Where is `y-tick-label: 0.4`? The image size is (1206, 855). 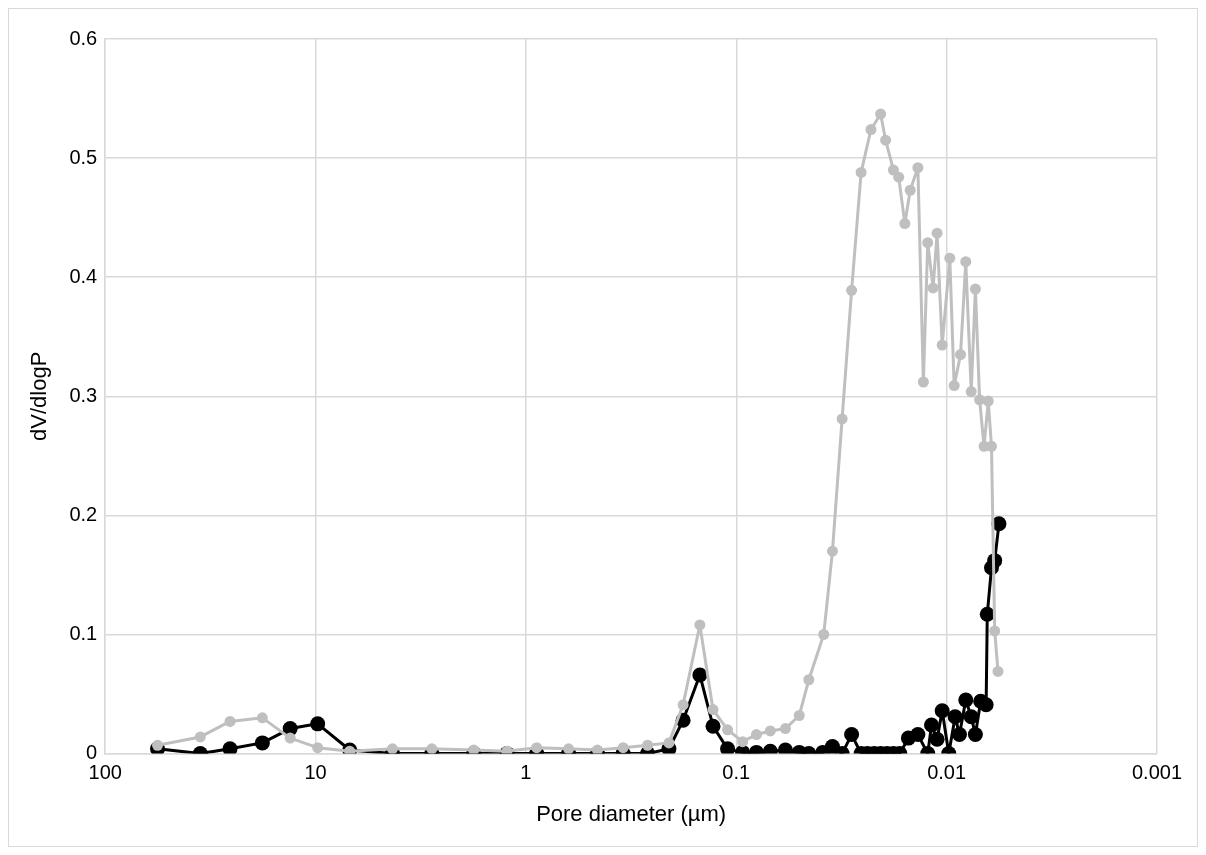
y-tick-label: 0.4 is located at coordinates (83, 275).